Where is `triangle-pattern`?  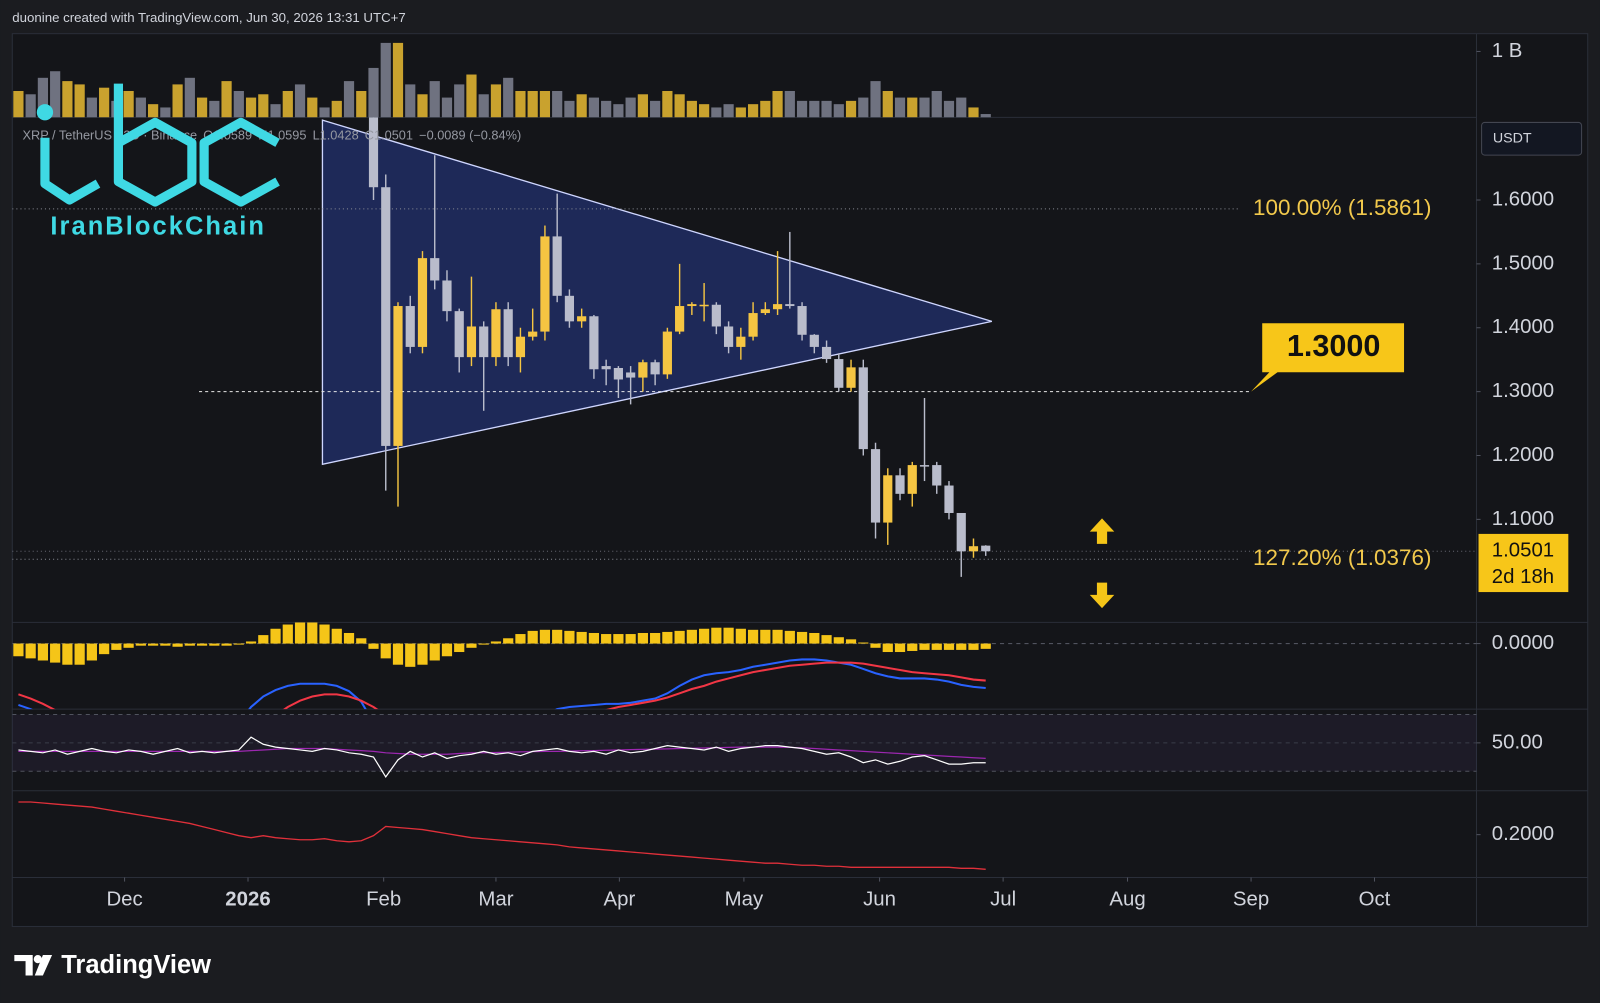
triangle-pattern is located at coordinates (657, 292).